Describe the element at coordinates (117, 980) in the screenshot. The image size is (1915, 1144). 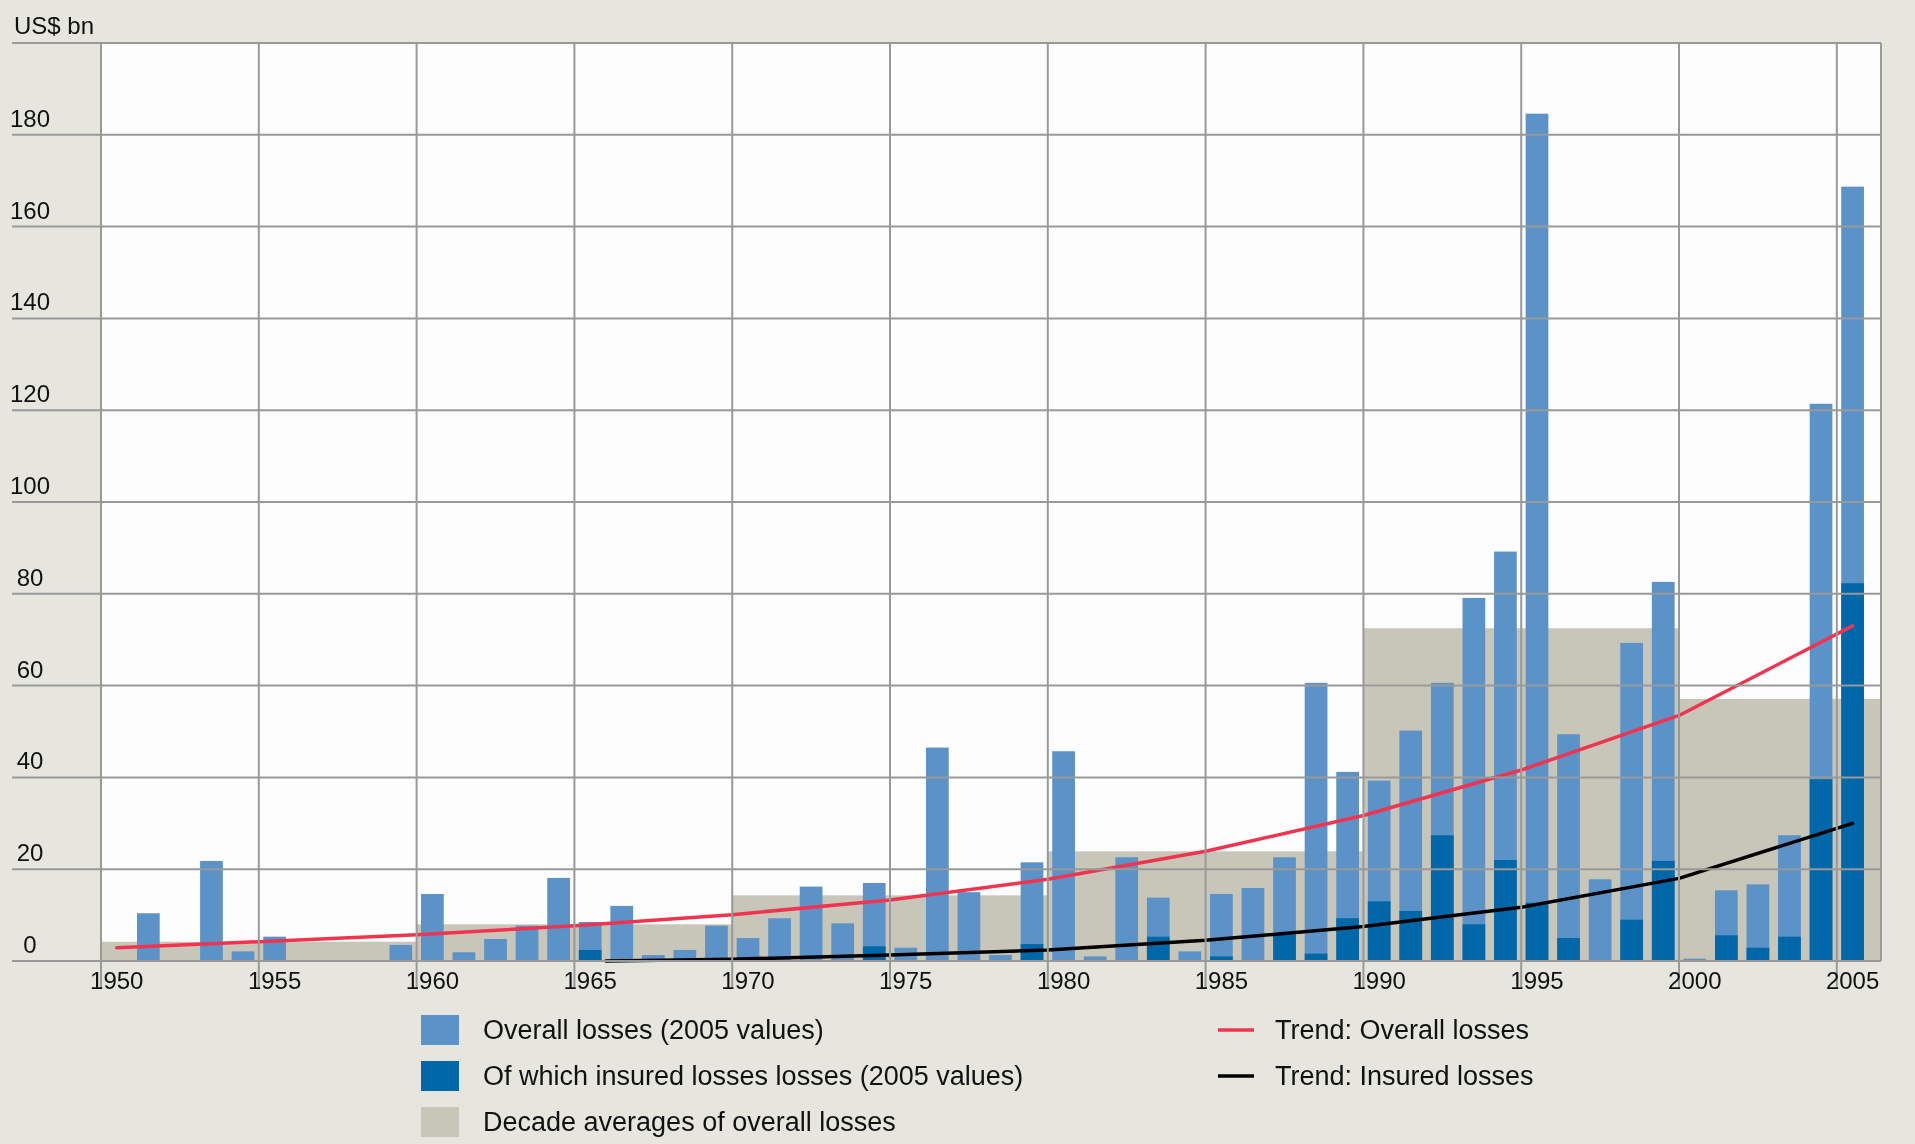
I see `x-tick-label: 1950` at that location.